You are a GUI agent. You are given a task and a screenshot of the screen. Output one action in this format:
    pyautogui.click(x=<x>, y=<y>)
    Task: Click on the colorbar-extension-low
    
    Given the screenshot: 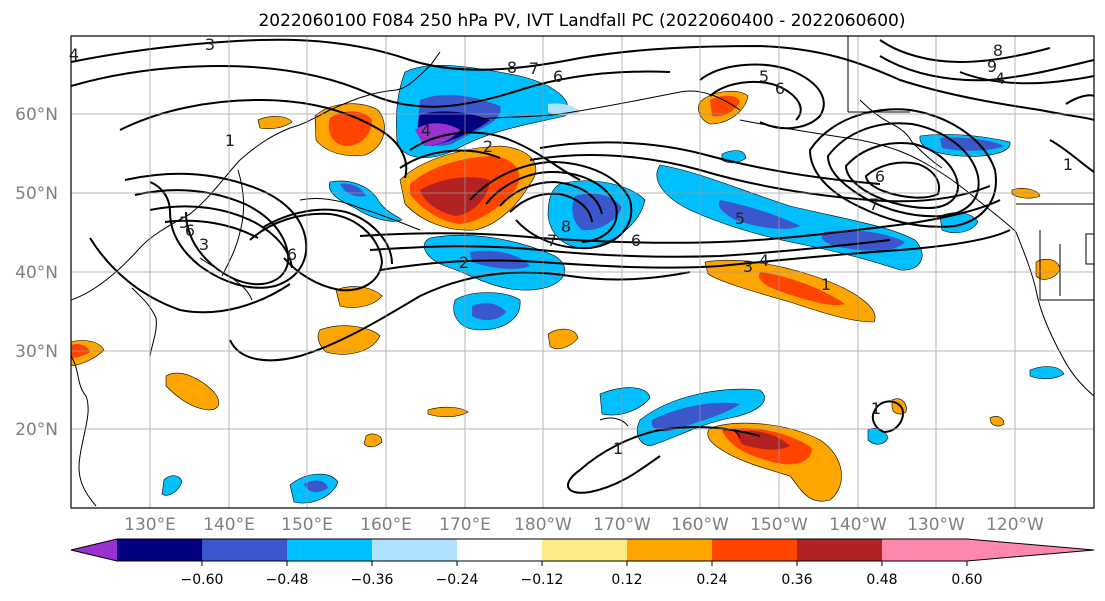 What is the action you would take?
    pyautogui.click(x=94, y=550)
    